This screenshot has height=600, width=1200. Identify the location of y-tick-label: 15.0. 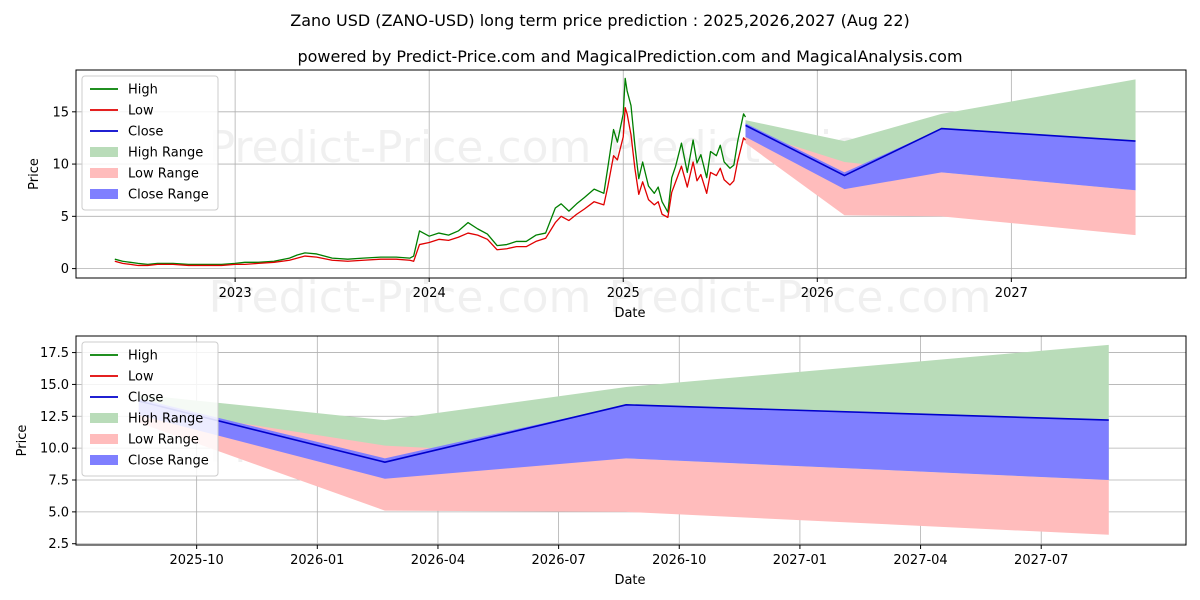
(54, 385).